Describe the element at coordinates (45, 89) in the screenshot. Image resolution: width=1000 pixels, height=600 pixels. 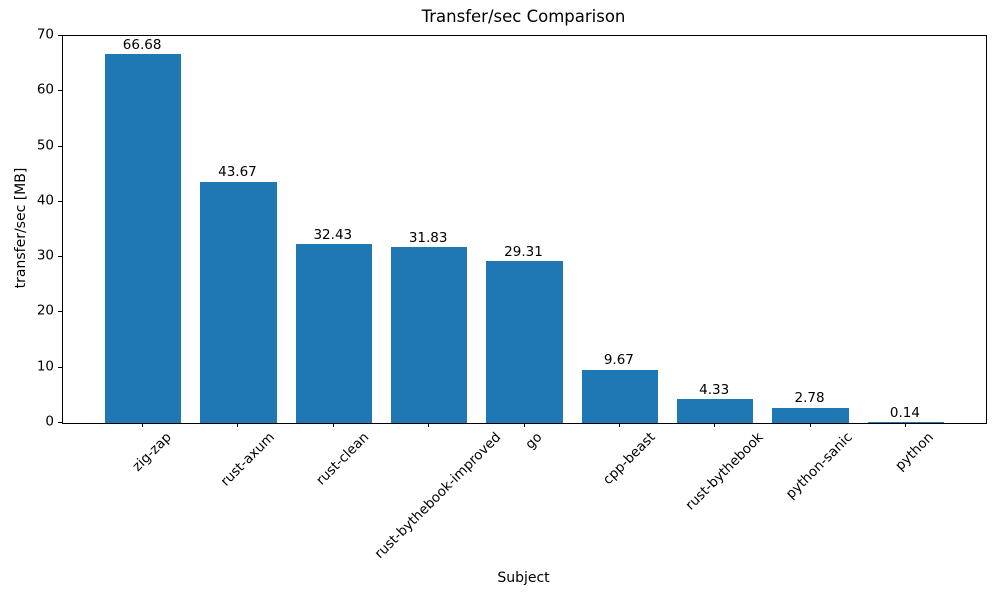
I see `y-tick-label: 60` at that location.